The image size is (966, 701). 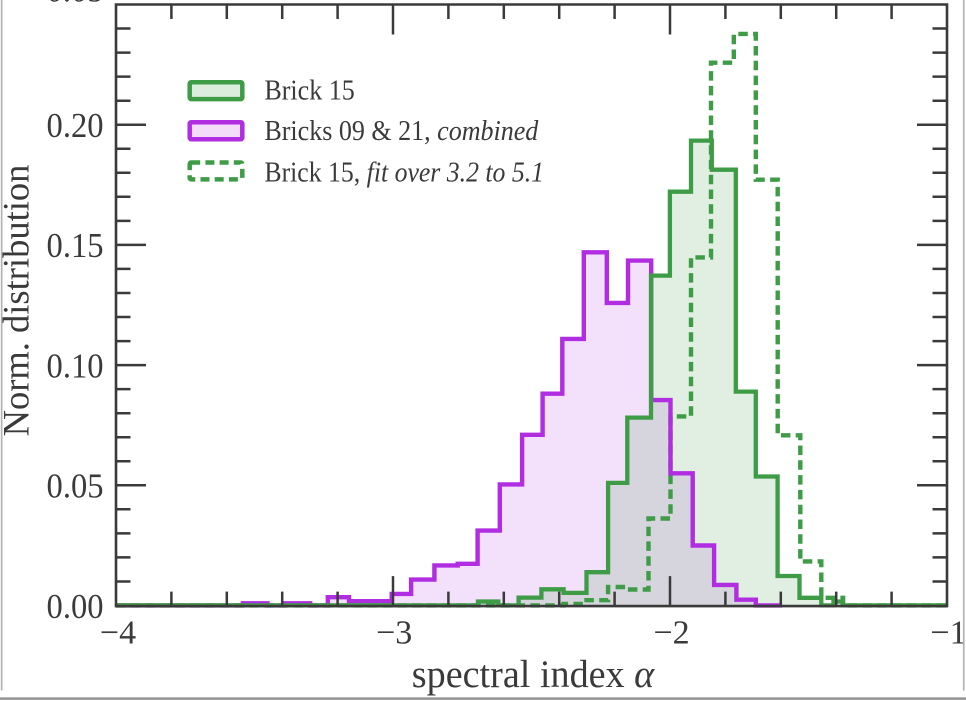 What do you see at coordinates (118, 633) in the screenshot?
I see `svg-text: −4` at bounding box center [118, 633].